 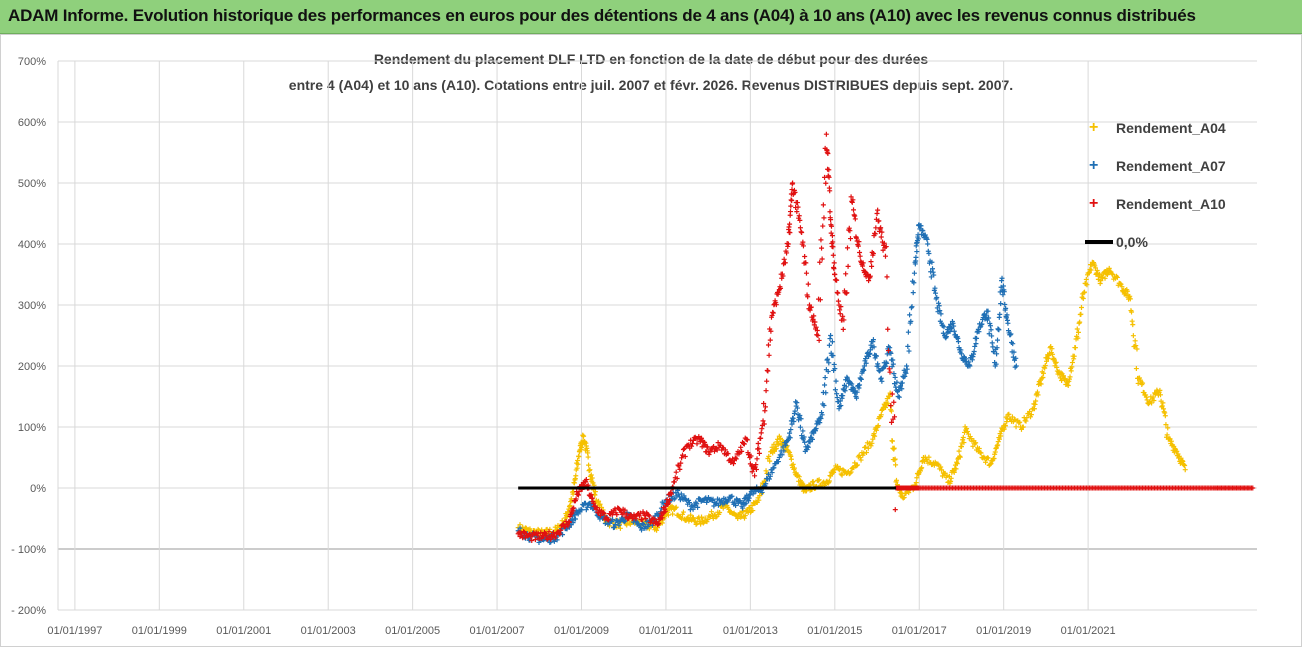 I want to click on legend-marker-a07: +, so click(x=1094, y=165).